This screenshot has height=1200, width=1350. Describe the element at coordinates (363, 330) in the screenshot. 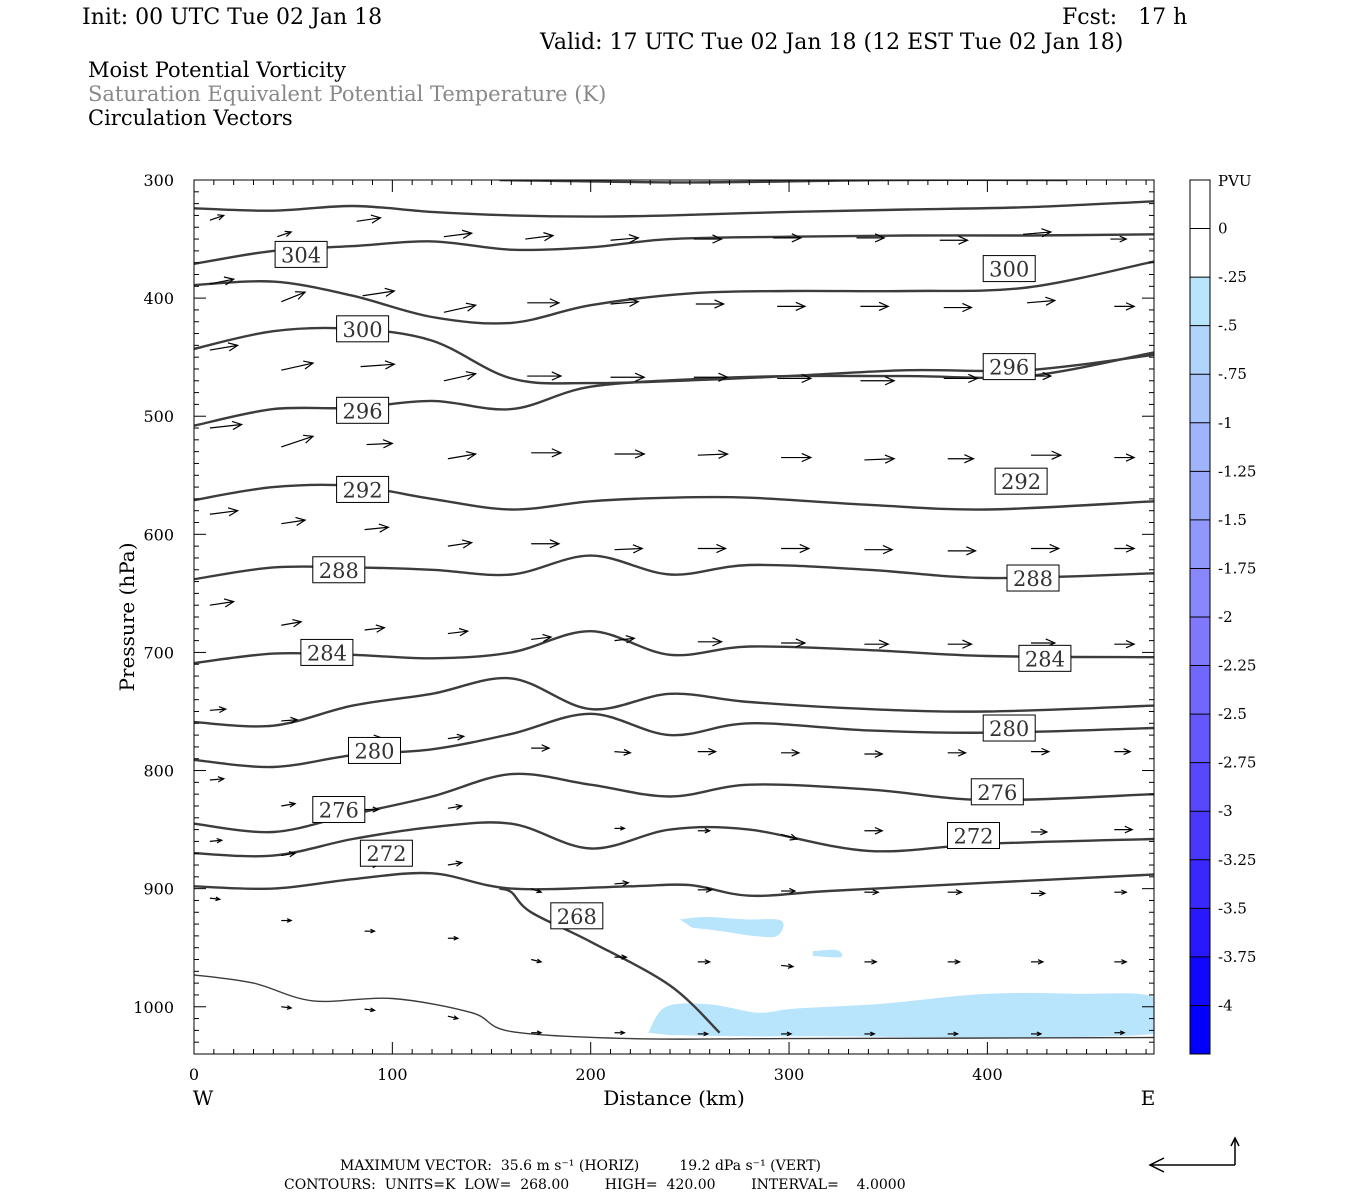

I see `svg-text: 300` at that location.